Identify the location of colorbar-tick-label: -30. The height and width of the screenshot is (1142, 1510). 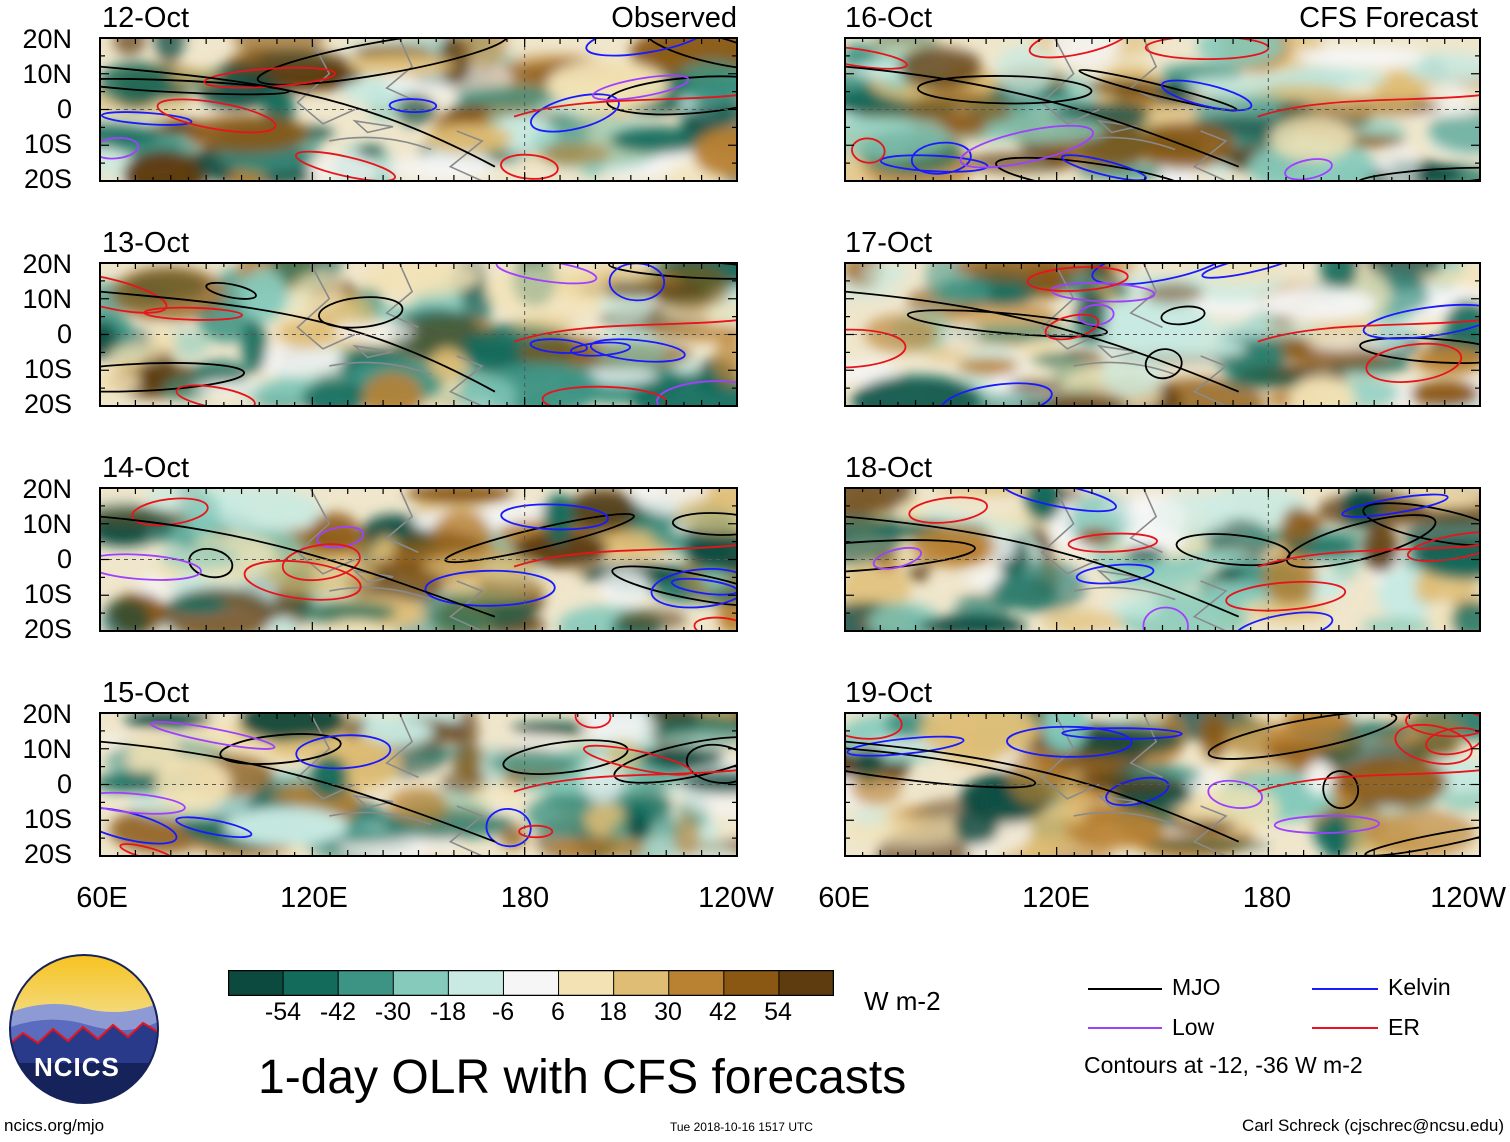
(393, 1012).